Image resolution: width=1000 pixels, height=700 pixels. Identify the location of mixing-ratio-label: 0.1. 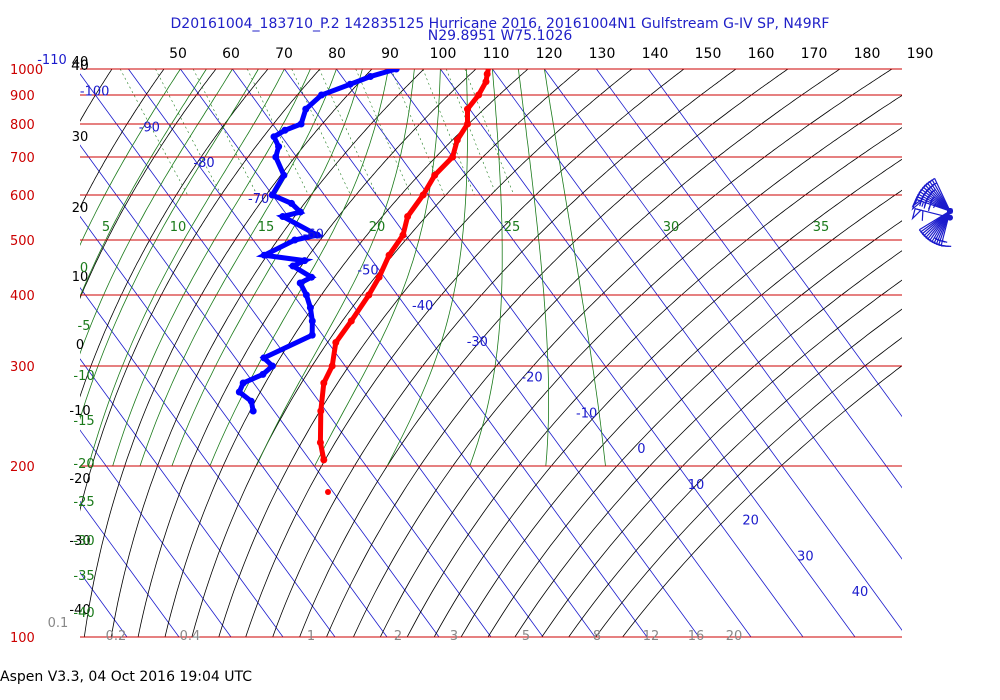
(58, 623).